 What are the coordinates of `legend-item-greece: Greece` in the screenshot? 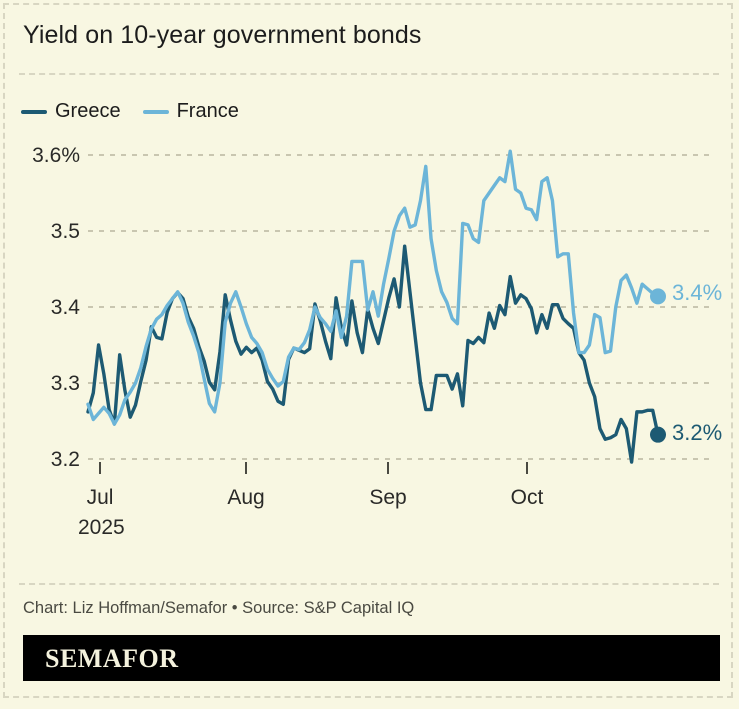 It's located at (71, 111).